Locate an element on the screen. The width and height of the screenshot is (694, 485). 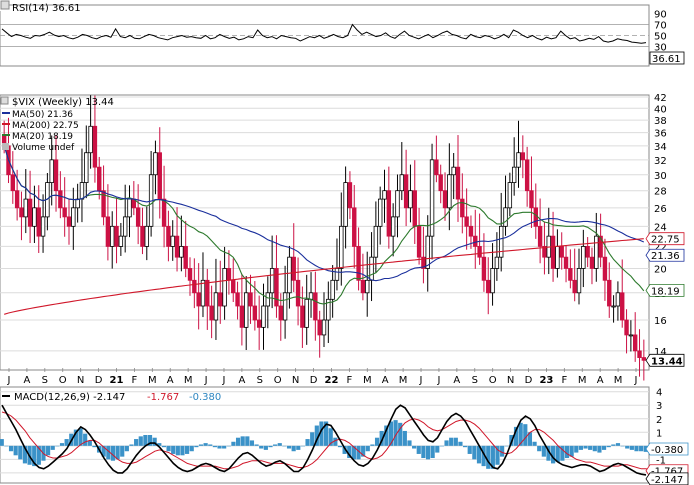
macd-signal-line is located at coordinates (326, 441).